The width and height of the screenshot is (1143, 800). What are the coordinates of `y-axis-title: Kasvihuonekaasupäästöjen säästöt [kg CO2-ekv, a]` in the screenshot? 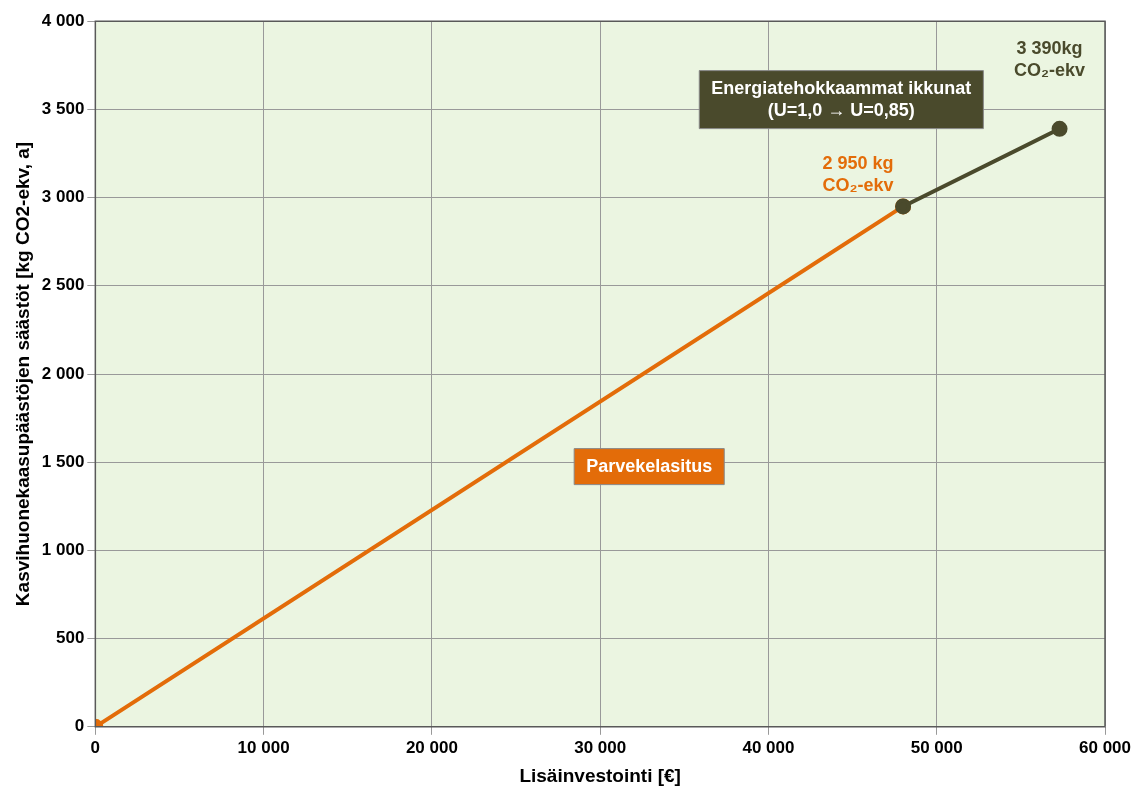 It's located at (22, 374).